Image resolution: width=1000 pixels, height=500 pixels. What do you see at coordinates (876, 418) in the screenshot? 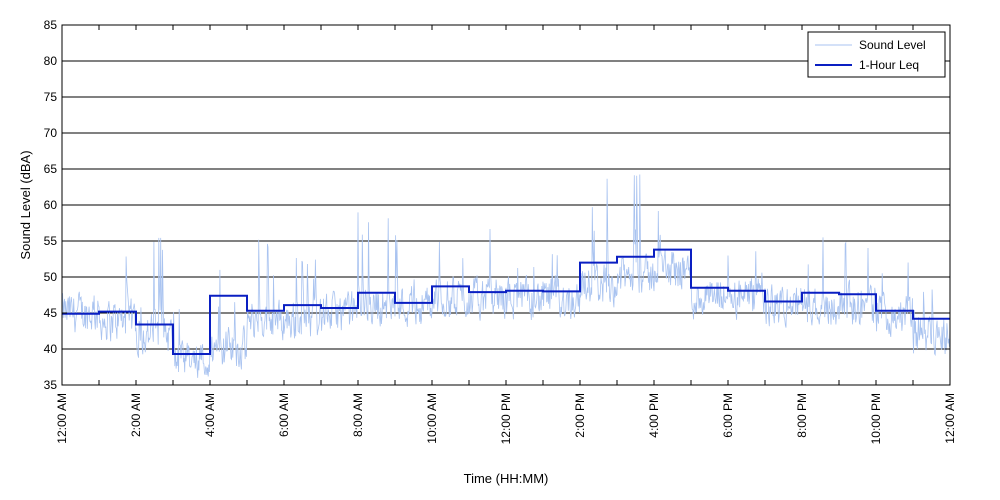
I see `x-tick-label: 10:00 PM` at bounding box center [876, 418].